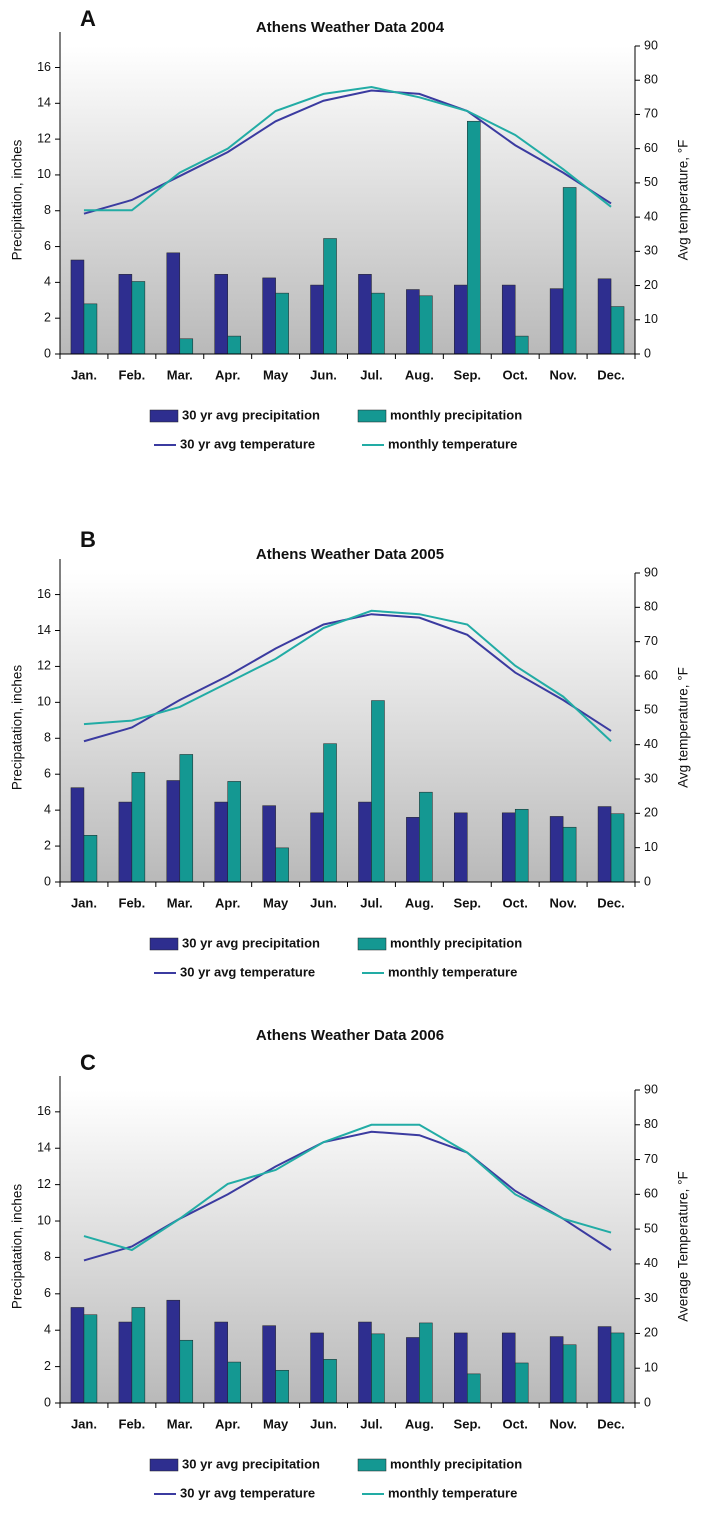  Describe the element at coordinates (88, 539) in the screenshot. I see `panel-label: B` at that location.